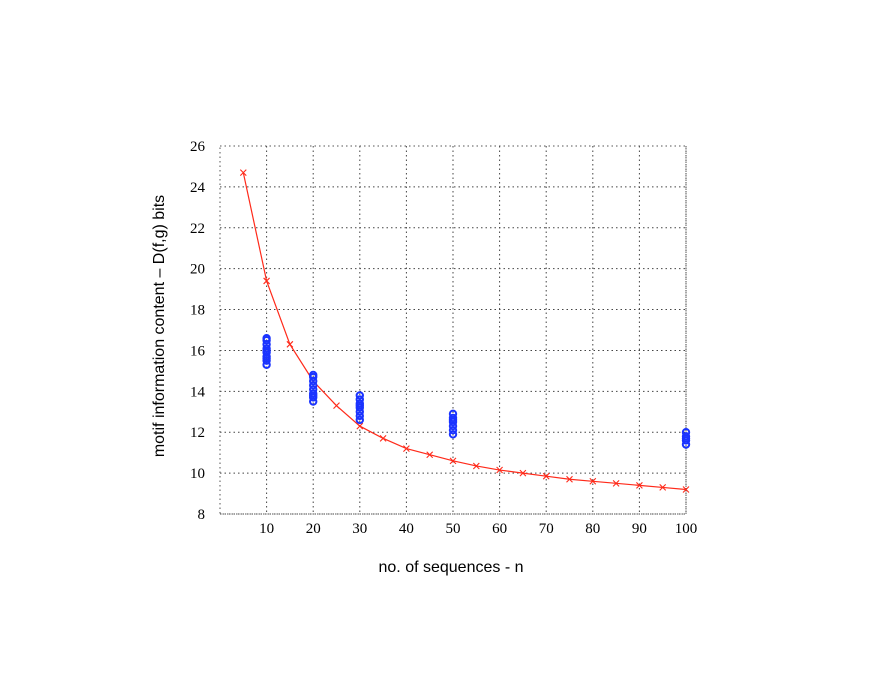  Describe the element at coordinates (313, 529) in the screenshot. I see `x-tick-label: 20` at that location.